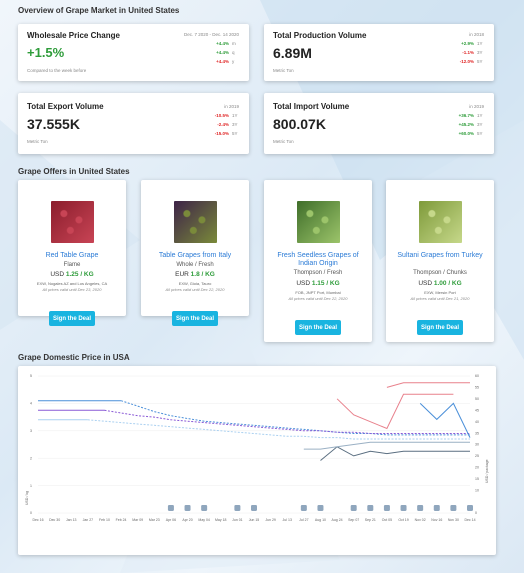 The width and height of the screenshot is (524, 573). What do you see at coordinates (235, 133) in the screenshot?
I see `change-unit: 5Y` at bounding box center [235, 133].